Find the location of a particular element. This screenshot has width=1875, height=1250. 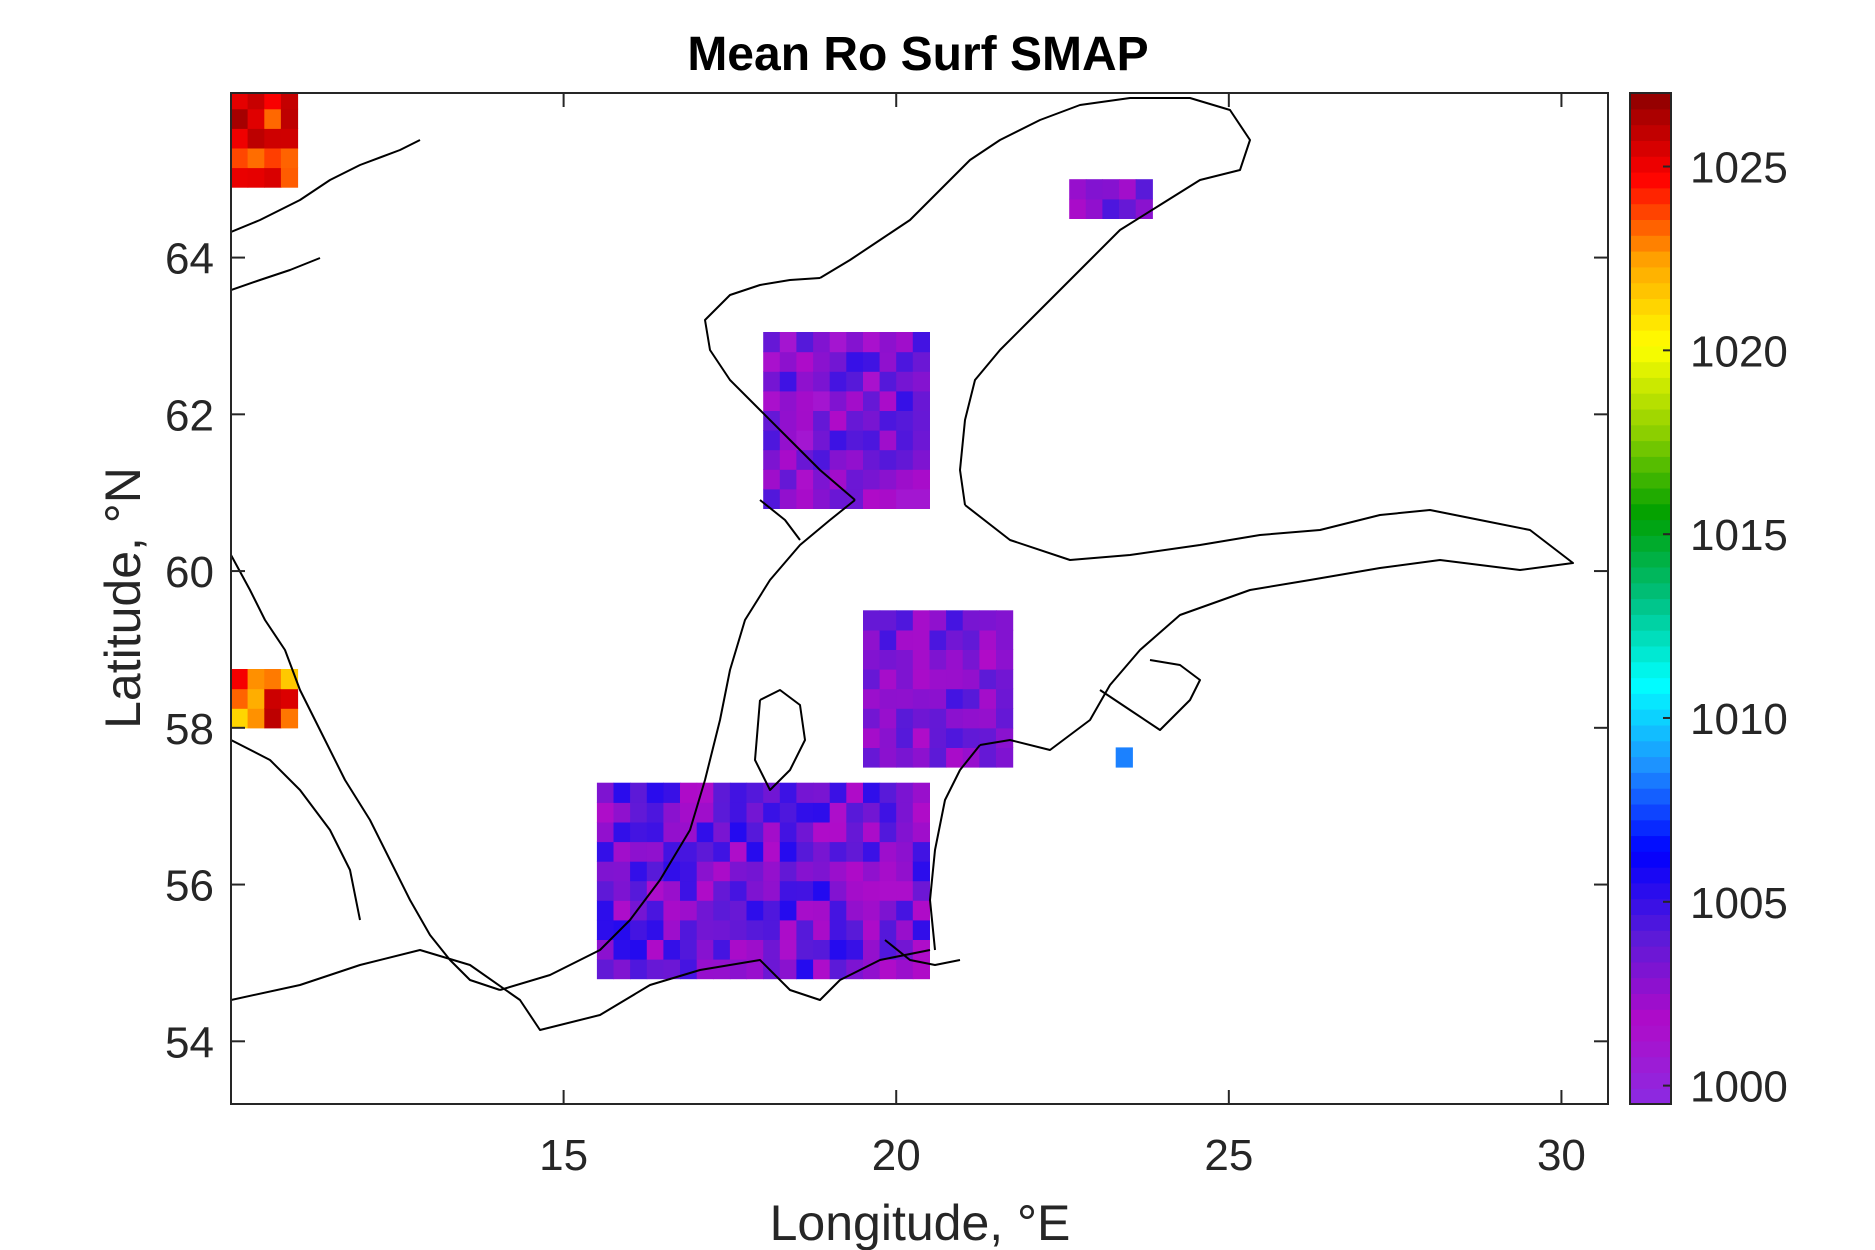

colorbar-frame is located at coordinates (1650, 598).